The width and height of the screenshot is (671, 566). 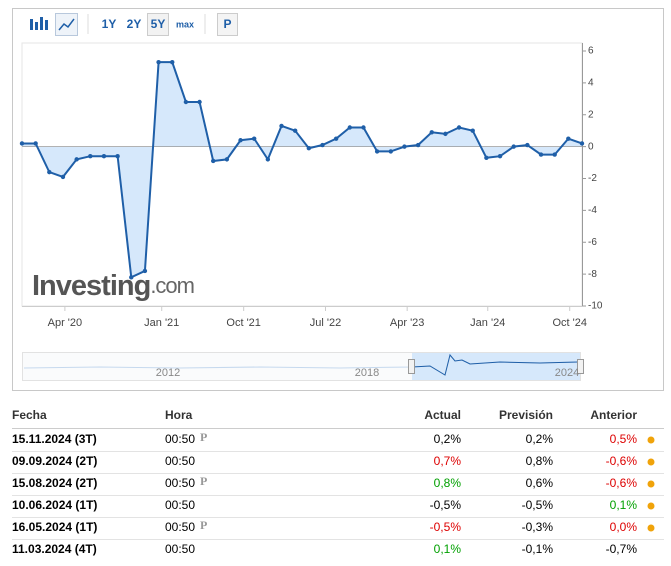 I want to click on p-button, so click(x=227, y=24).